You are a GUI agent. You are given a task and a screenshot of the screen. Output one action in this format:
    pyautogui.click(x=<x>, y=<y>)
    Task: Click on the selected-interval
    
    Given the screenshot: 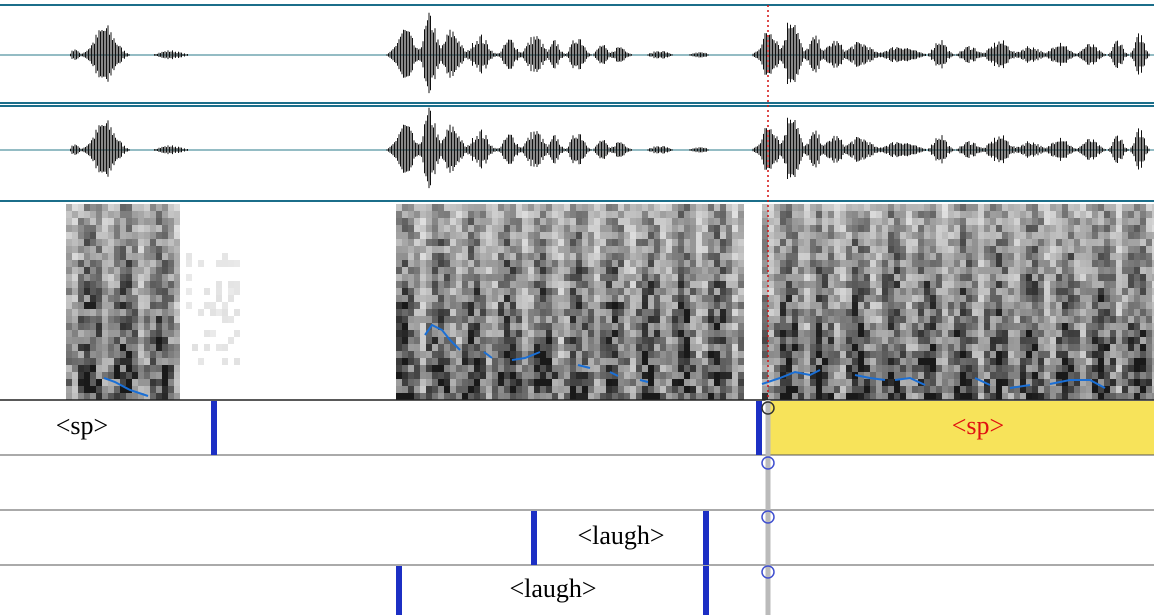 What is the action you would take?
    pyautogui.click(x=962, y=428)
    